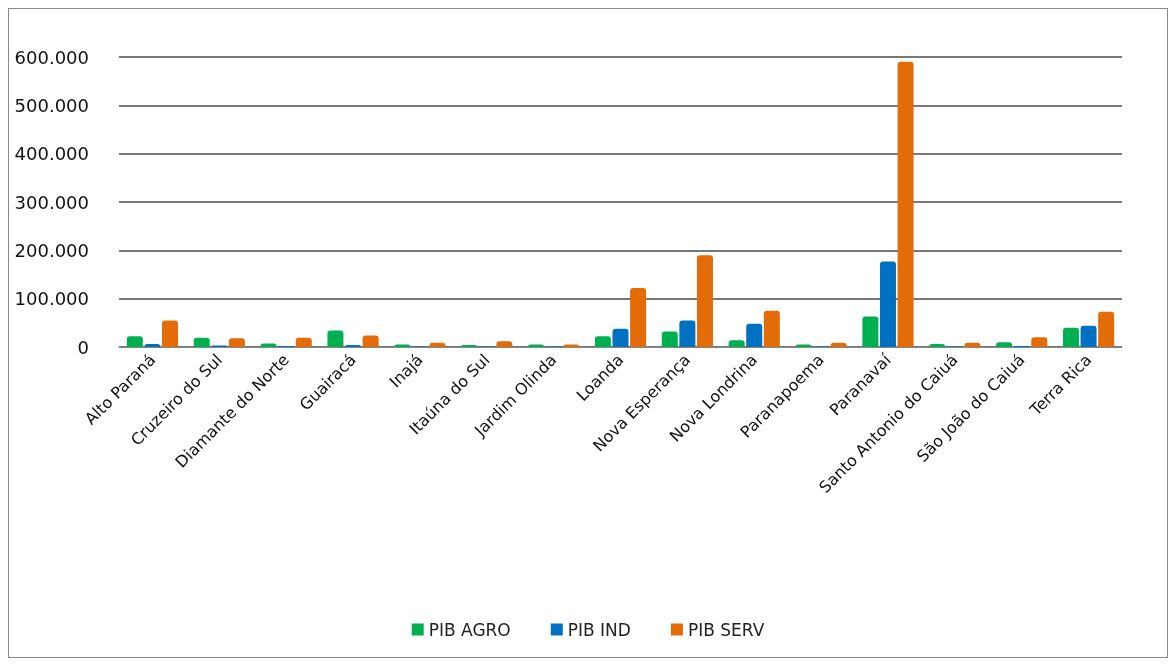 The width and height of the screenshot is (1176, 666). Describe the element at coordinates (83, 347) in the screenshot. I see `y-tick-label: 0` at that location.